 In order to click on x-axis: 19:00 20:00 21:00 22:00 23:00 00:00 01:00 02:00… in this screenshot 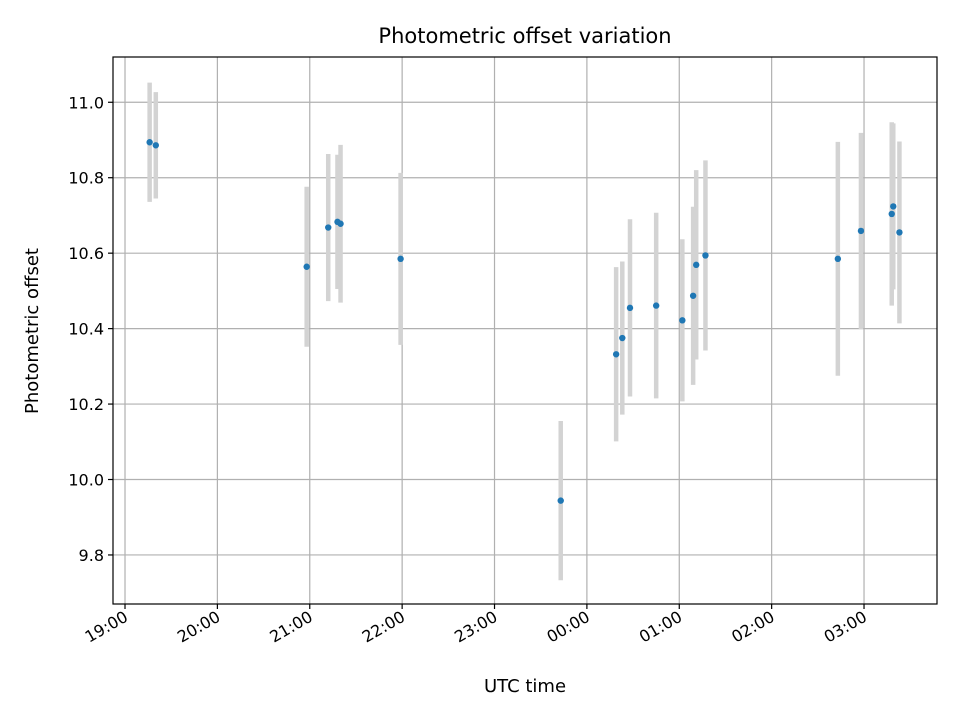, I will do `click(476, 625)`.